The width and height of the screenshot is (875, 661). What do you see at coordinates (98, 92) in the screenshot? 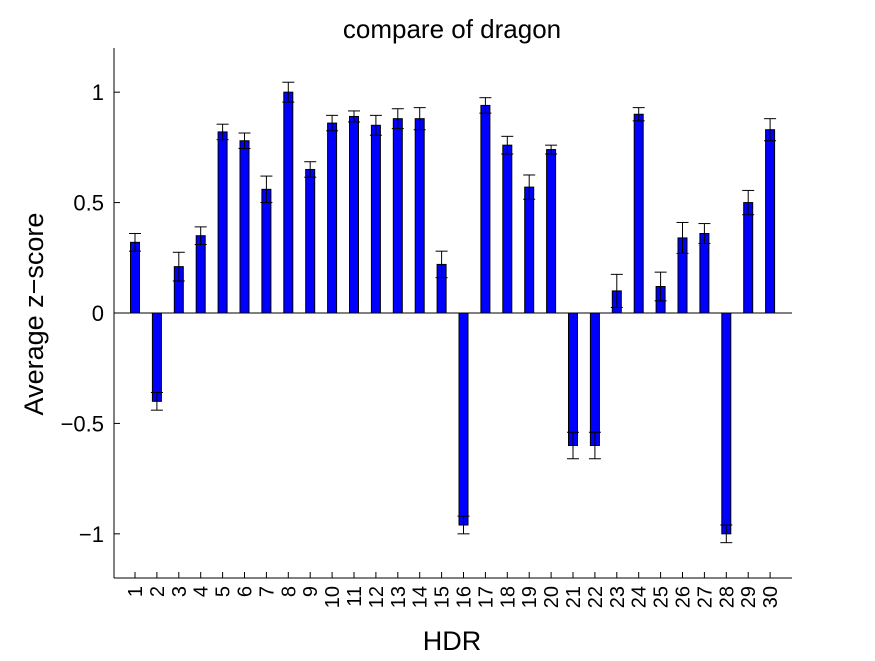
I see `y-tick-label: 1` at bounding box center [98, 92].